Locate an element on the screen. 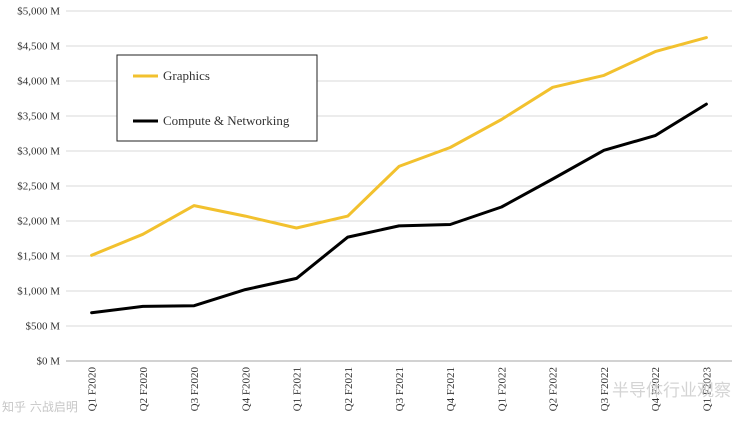 The height and width of the screenshot is (425, 741). x-tick-label: Q2 F2022 is located at coordinates (554, 389).